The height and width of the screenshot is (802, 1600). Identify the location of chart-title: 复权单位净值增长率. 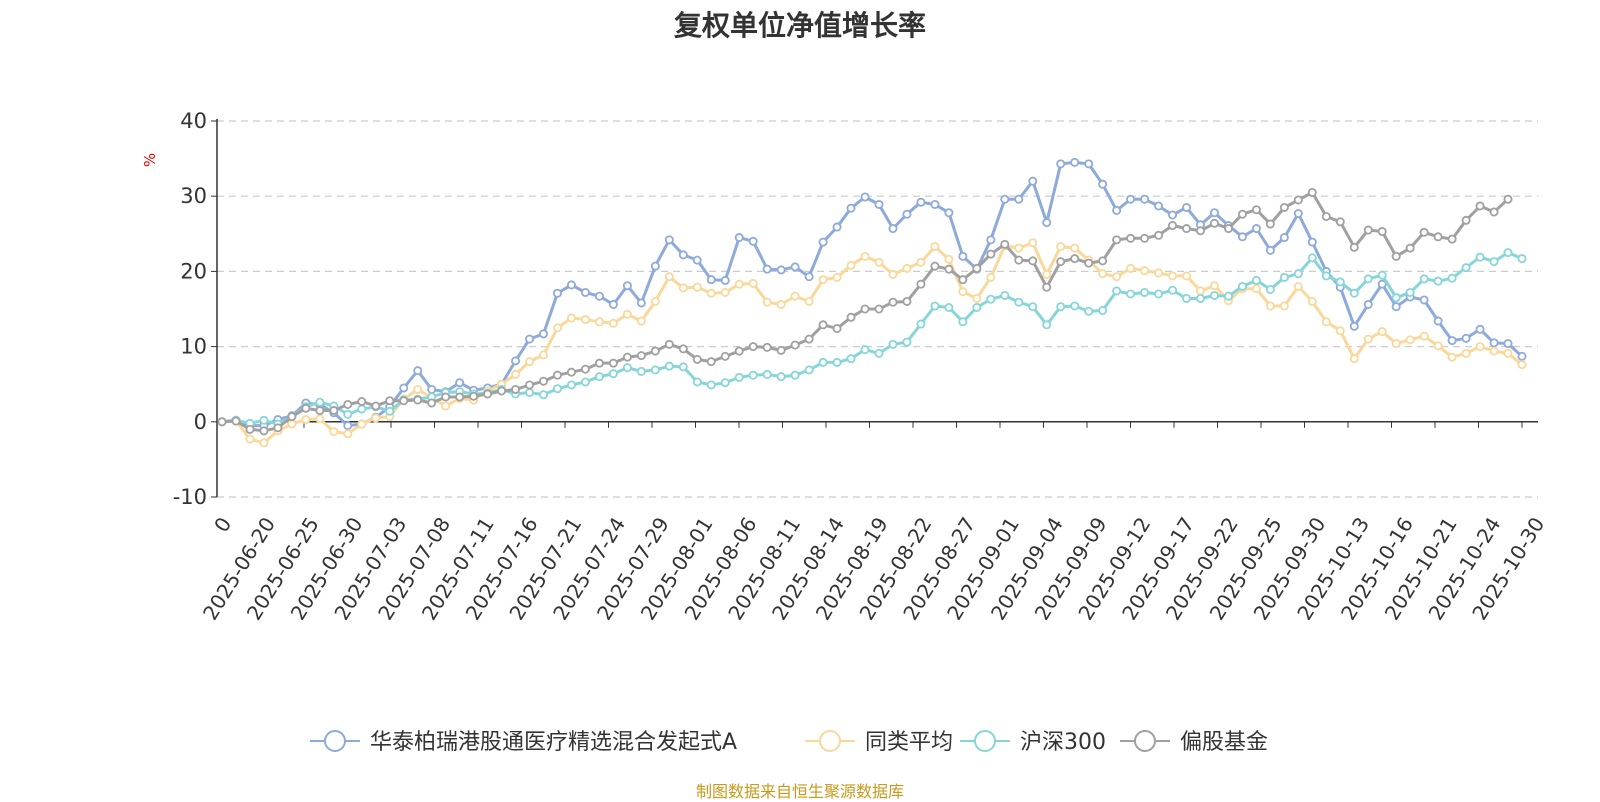
(799, 25).